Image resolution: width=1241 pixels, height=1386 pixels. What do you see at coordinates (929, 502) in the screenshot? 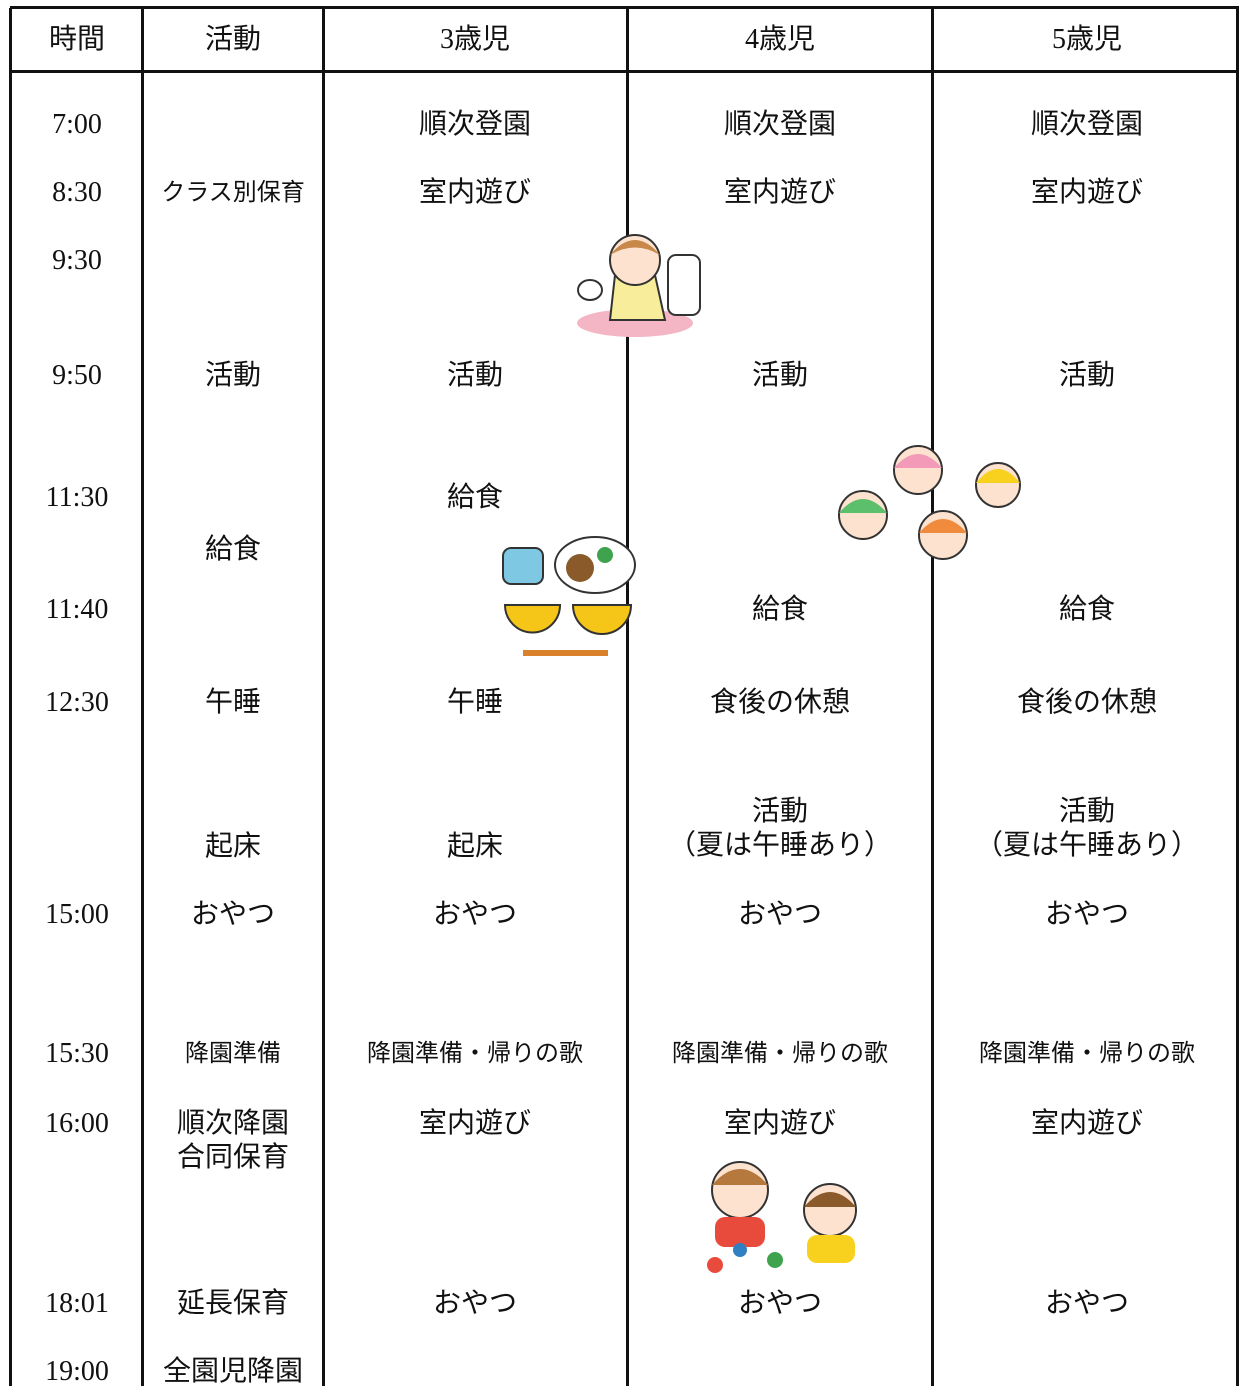
I see `illustration-children-running` at bounding box center [929, 502].